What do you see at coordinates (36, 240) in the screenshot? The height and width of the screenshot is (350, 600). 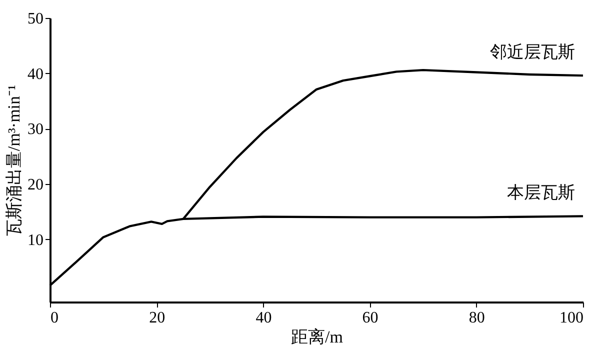 I see `y-tick-label: 10` at bounding box center [36, 240].